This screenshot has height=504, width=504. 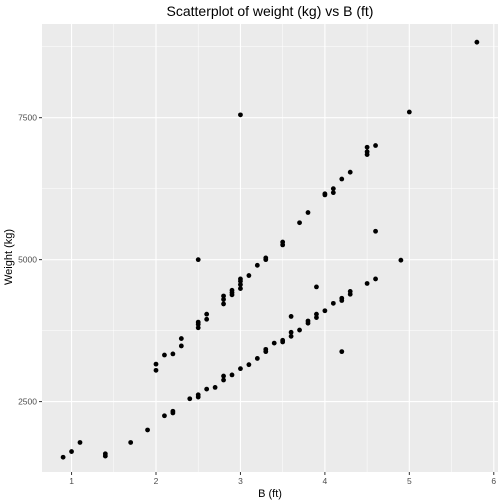 I want to click on y-tick-label: 2500, so click(x=27, y=402).